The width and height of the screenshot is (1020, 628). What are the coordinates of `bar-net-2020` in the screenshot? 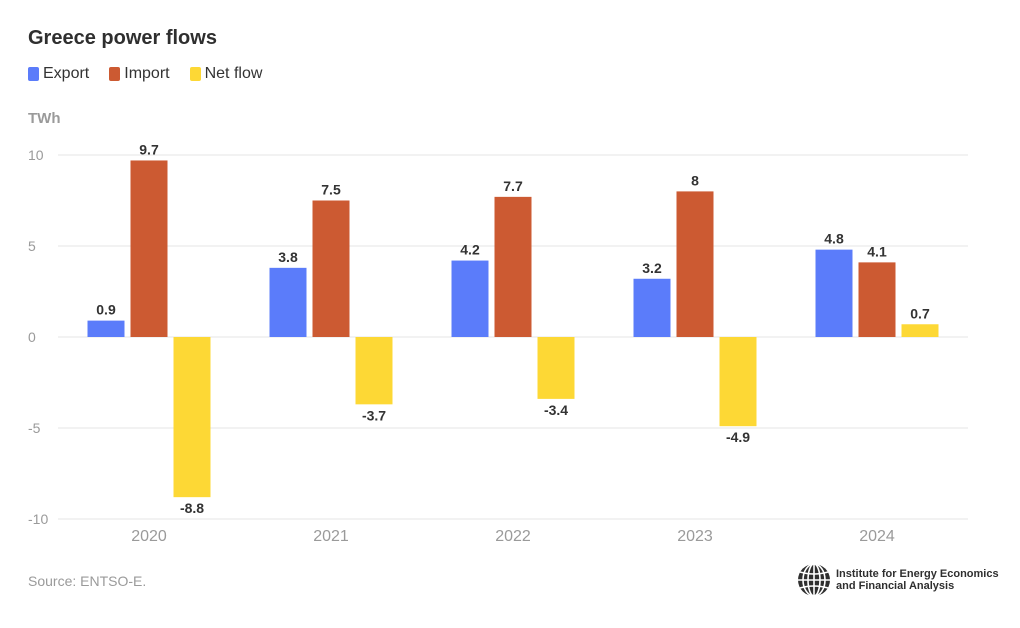 It's located at (192, 417).